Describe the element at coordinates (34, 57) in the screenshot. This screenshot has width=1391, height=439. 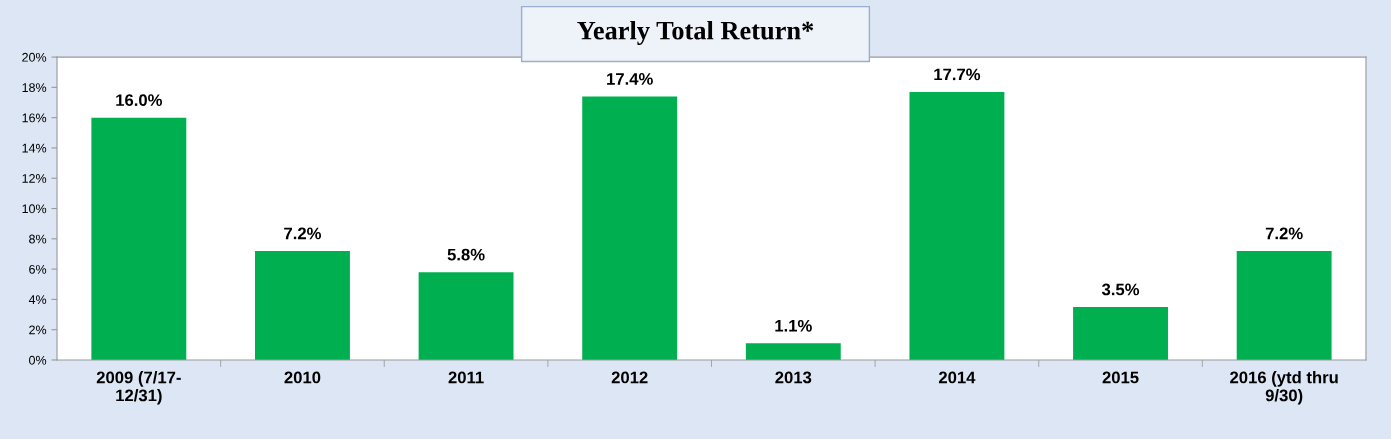
I see `y-tick-label: 20%` at that location.